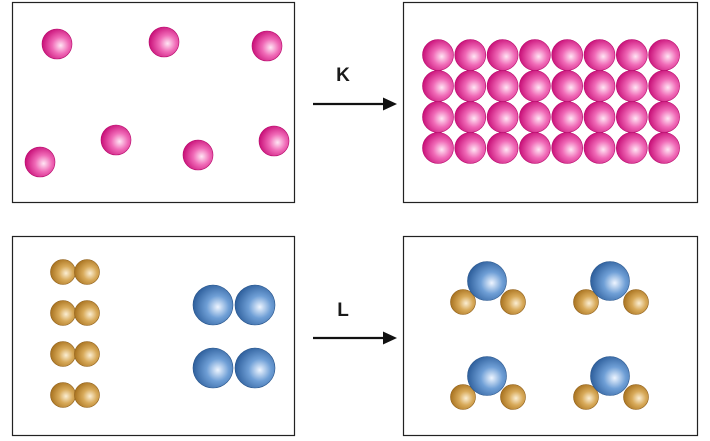 The height and width of the screenshot is (441, 710). What do you see at coordinates (343, 310) in the screenshot?
I see `process-label-l: L` at bounding box center [343, 310].